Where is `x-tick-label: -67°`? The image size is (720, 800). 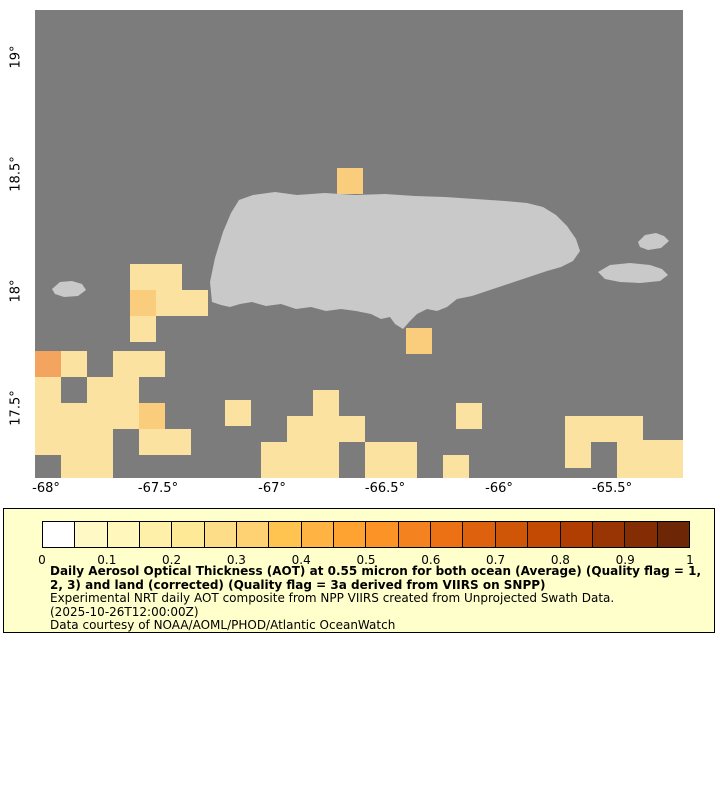 x-tick-label: -67° is located at coordinates (272, 488).